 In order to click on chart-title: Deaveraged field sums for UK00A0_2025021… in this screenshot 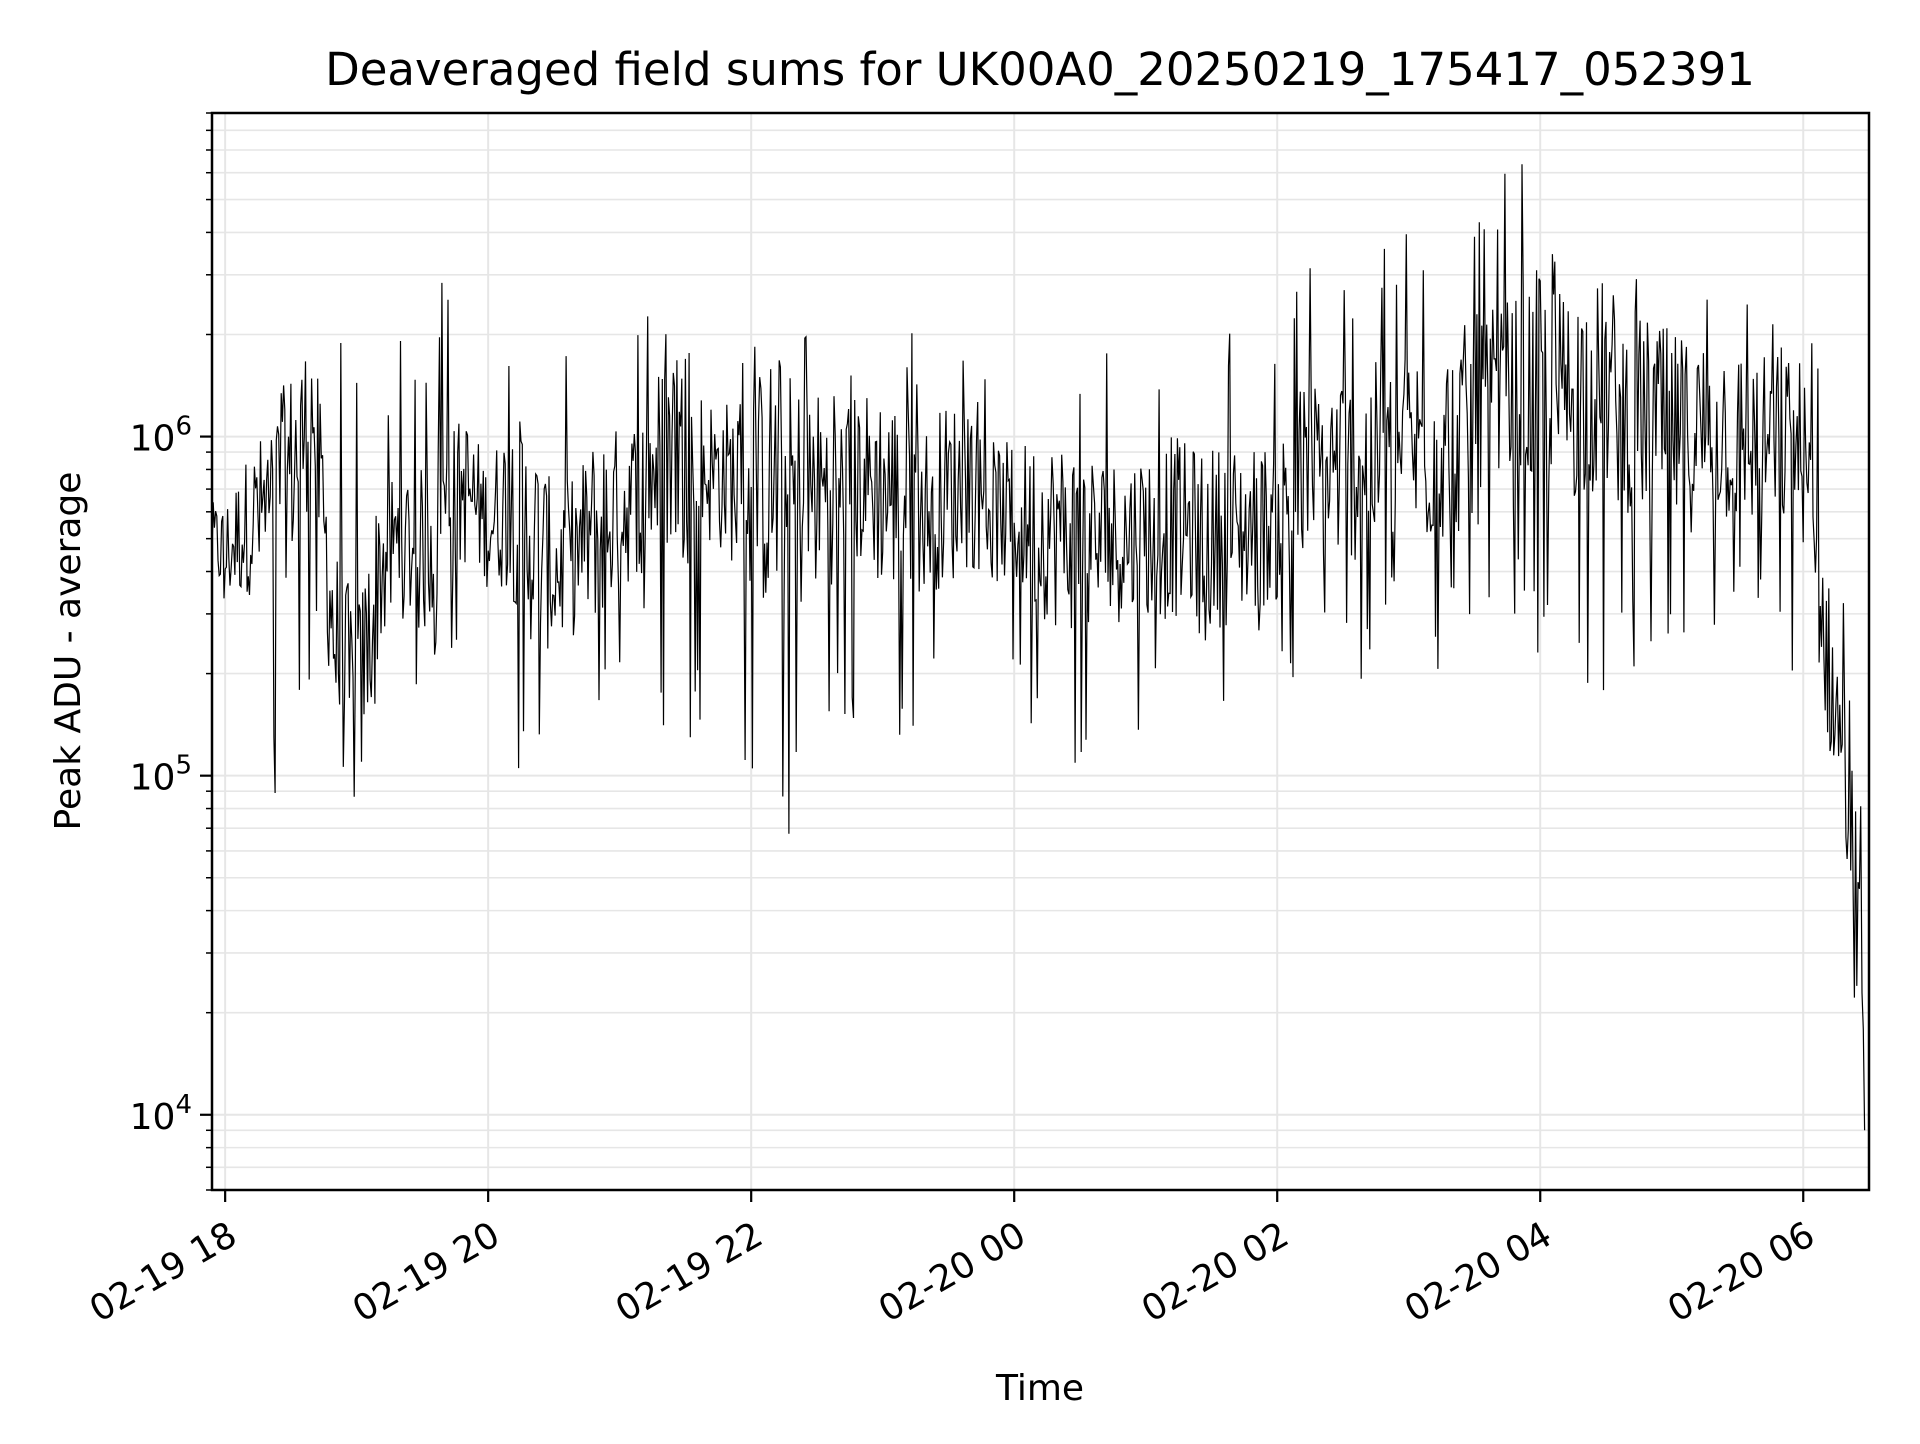, I will do `click(1040, 69)`.